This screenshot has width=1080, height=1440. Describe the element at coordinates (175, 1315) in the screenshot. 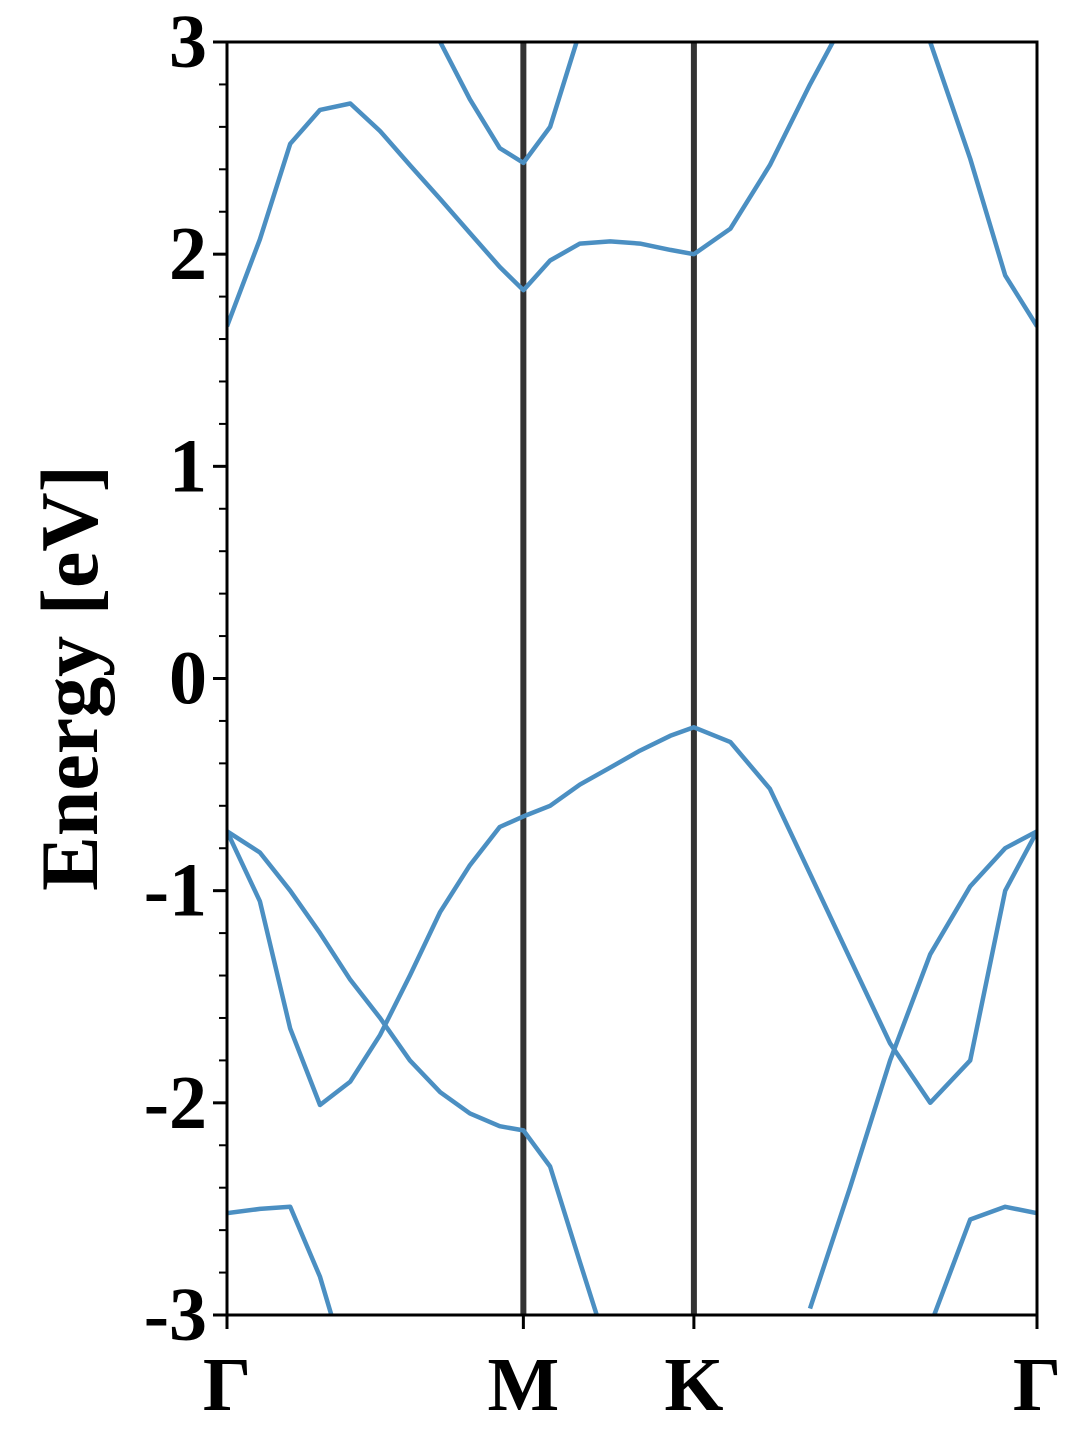

I see `y-tick-label: -3` at that location.